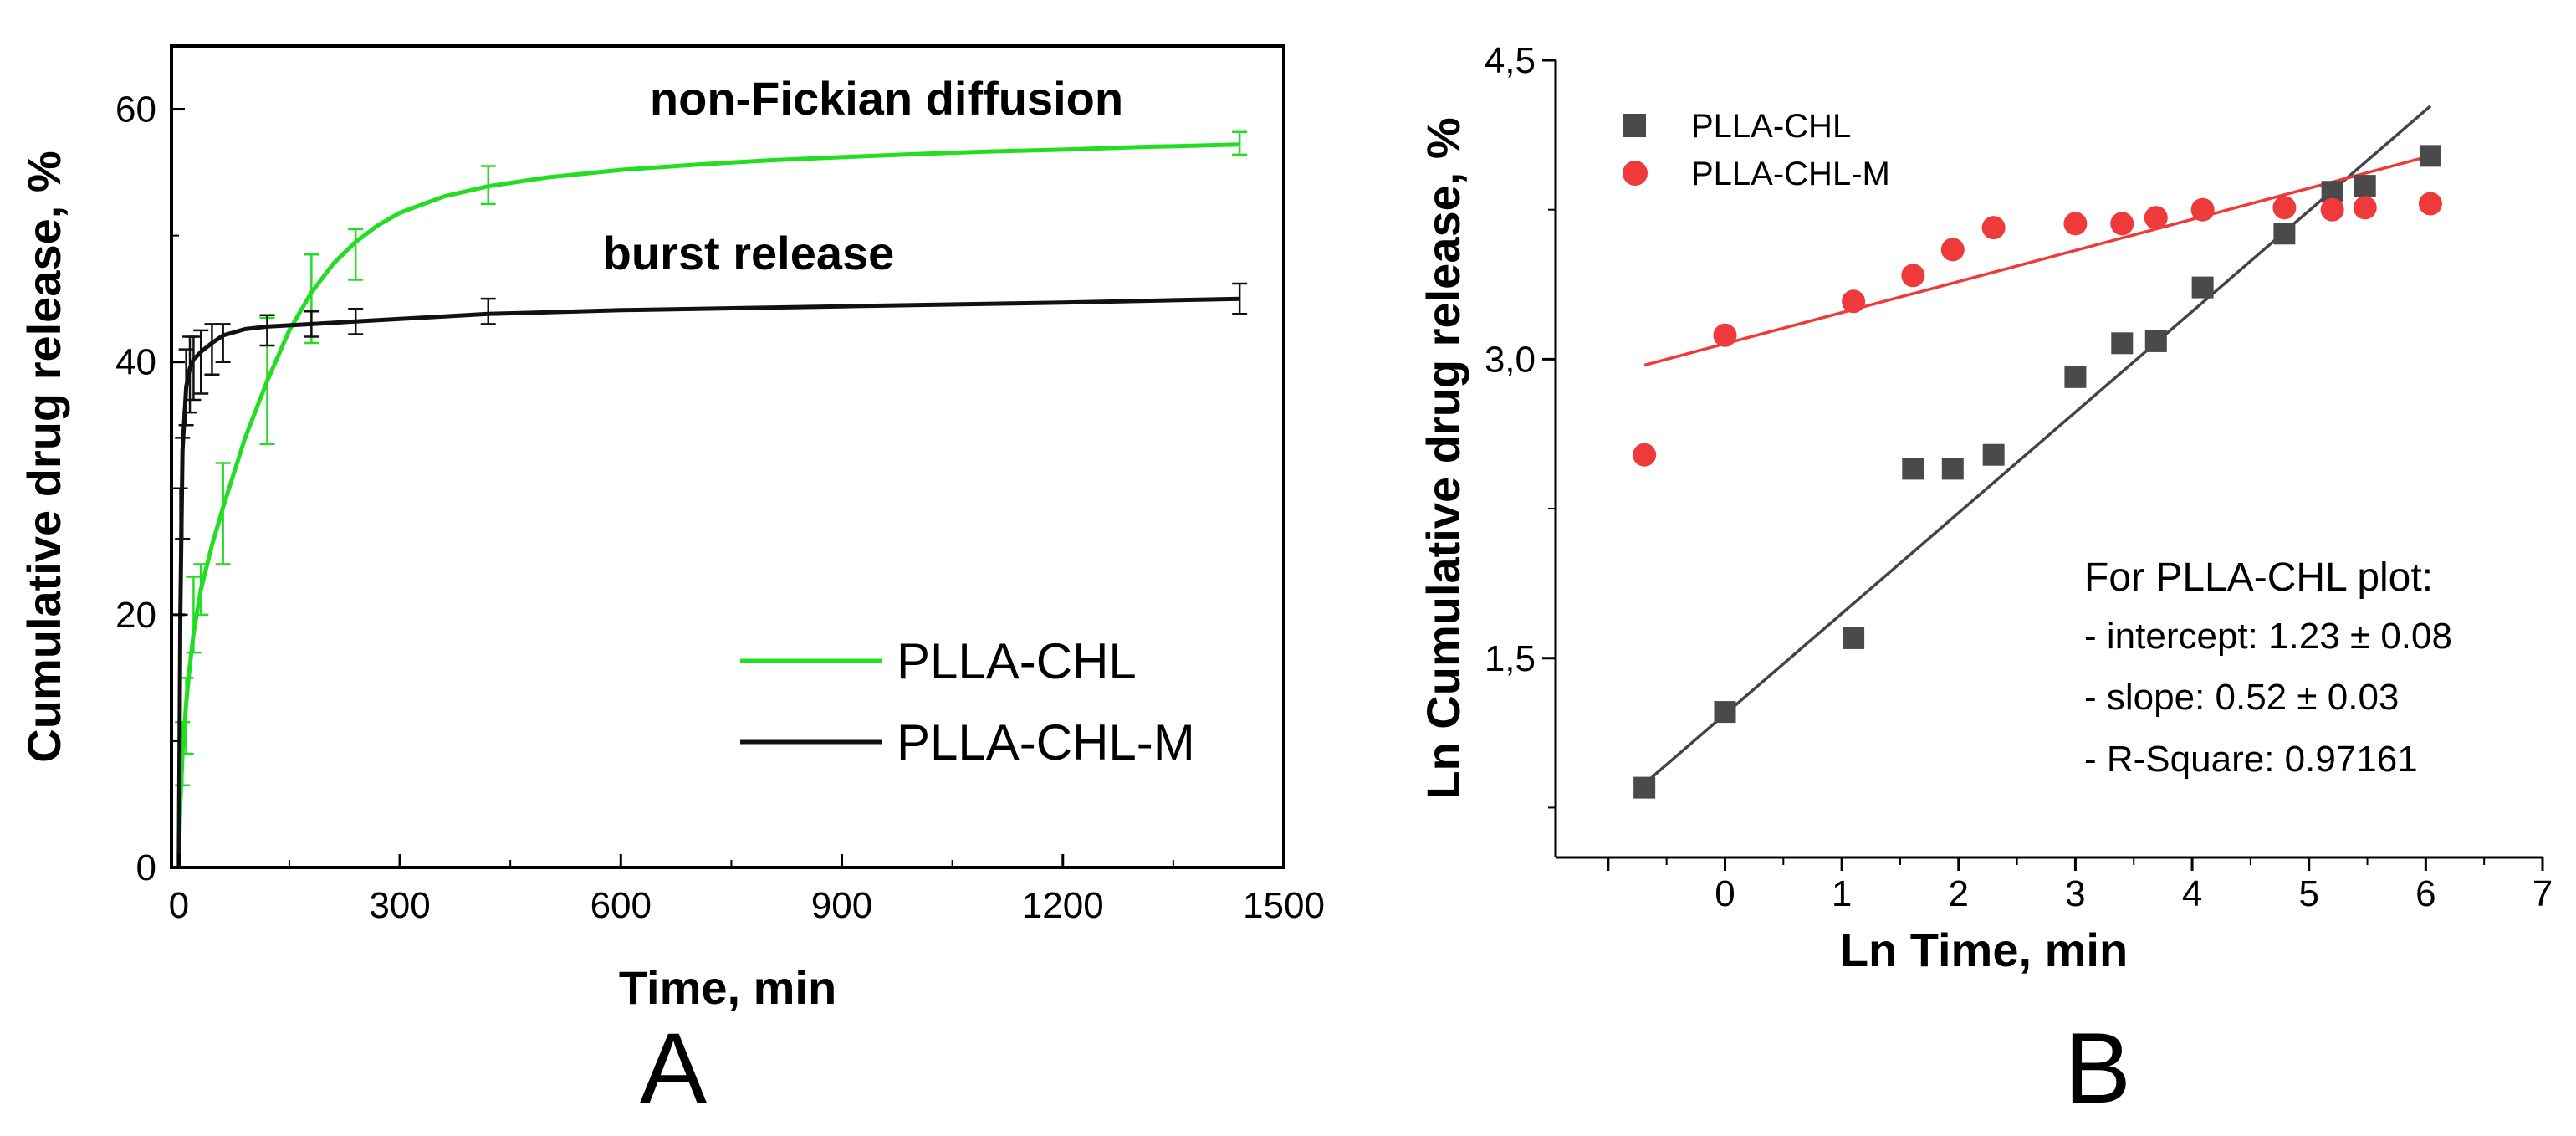 The image size is (2576, 1136). Describe the element at coordinates (1063, 905) in the screenshot. I see `x-tick-label: 1200` at that location.